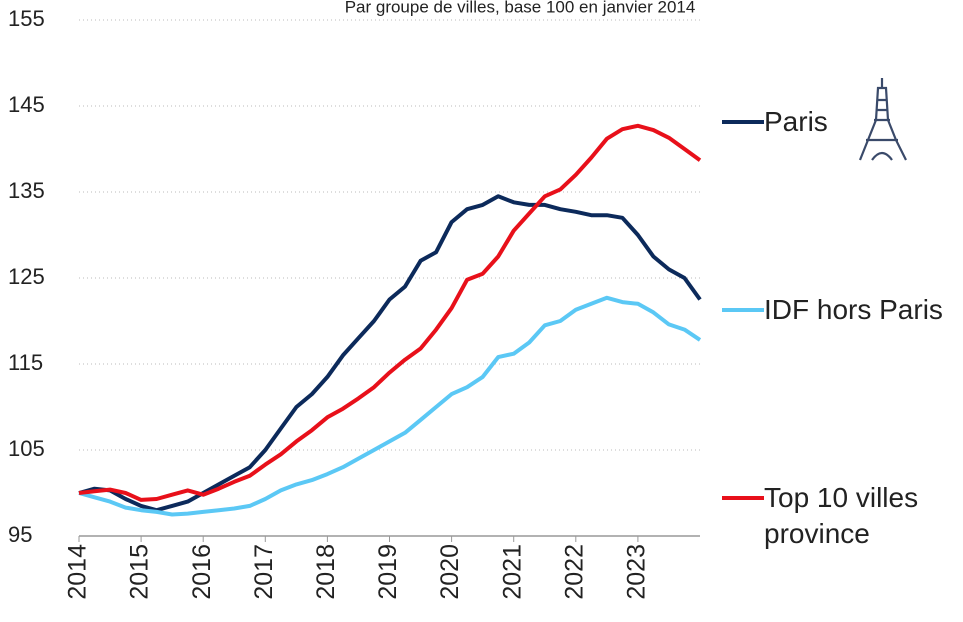  Describe the element at coordinates (140, 572) in the screenshot. I see `x-tick-label: 2015` at that location.